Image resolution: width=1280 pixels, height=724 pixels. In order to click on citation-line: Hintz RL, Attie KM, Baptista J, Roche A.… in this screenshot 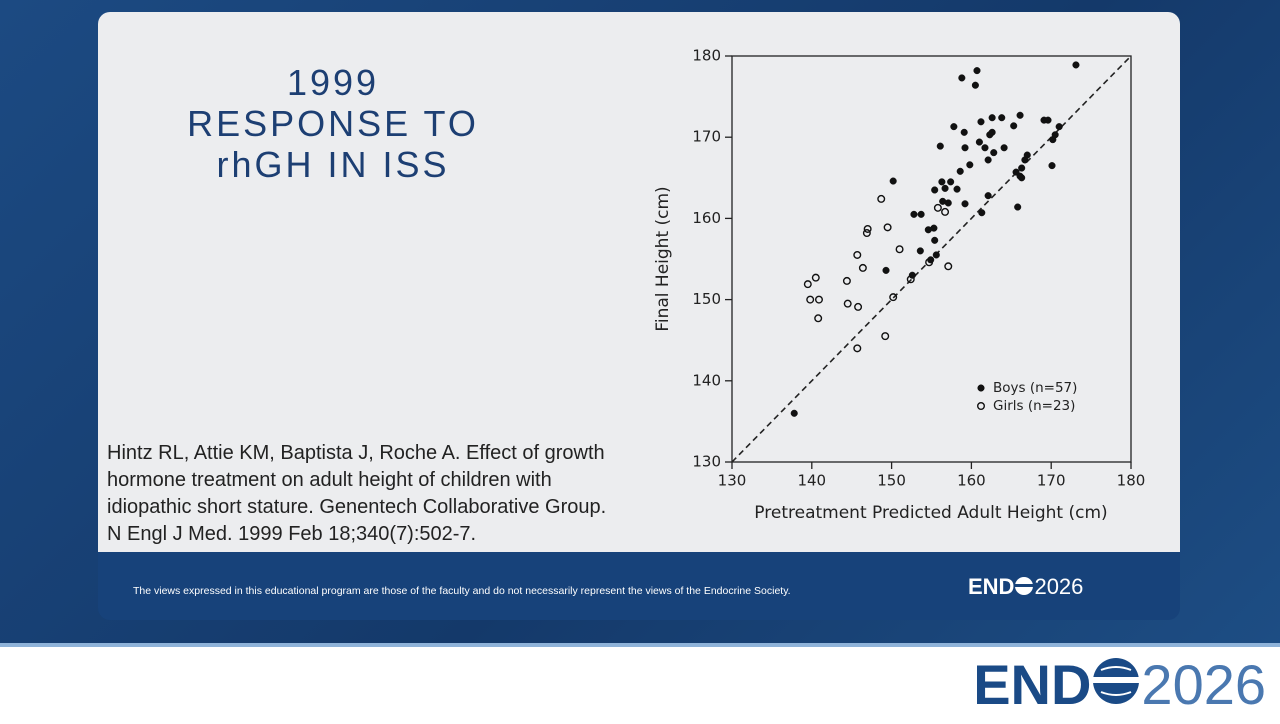, I will do `click(356, 453)`.